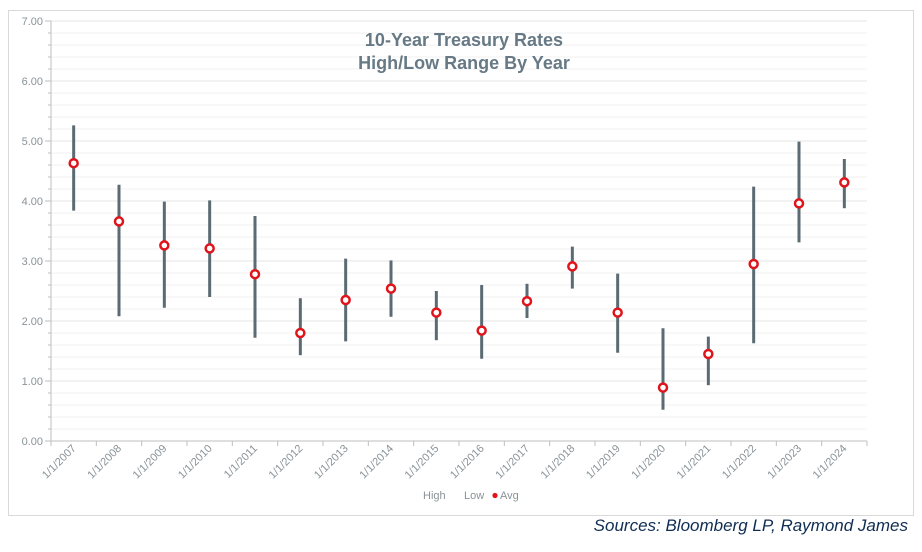  I want to click on x-tick-label: 1/1/2021, so click(694, 462).